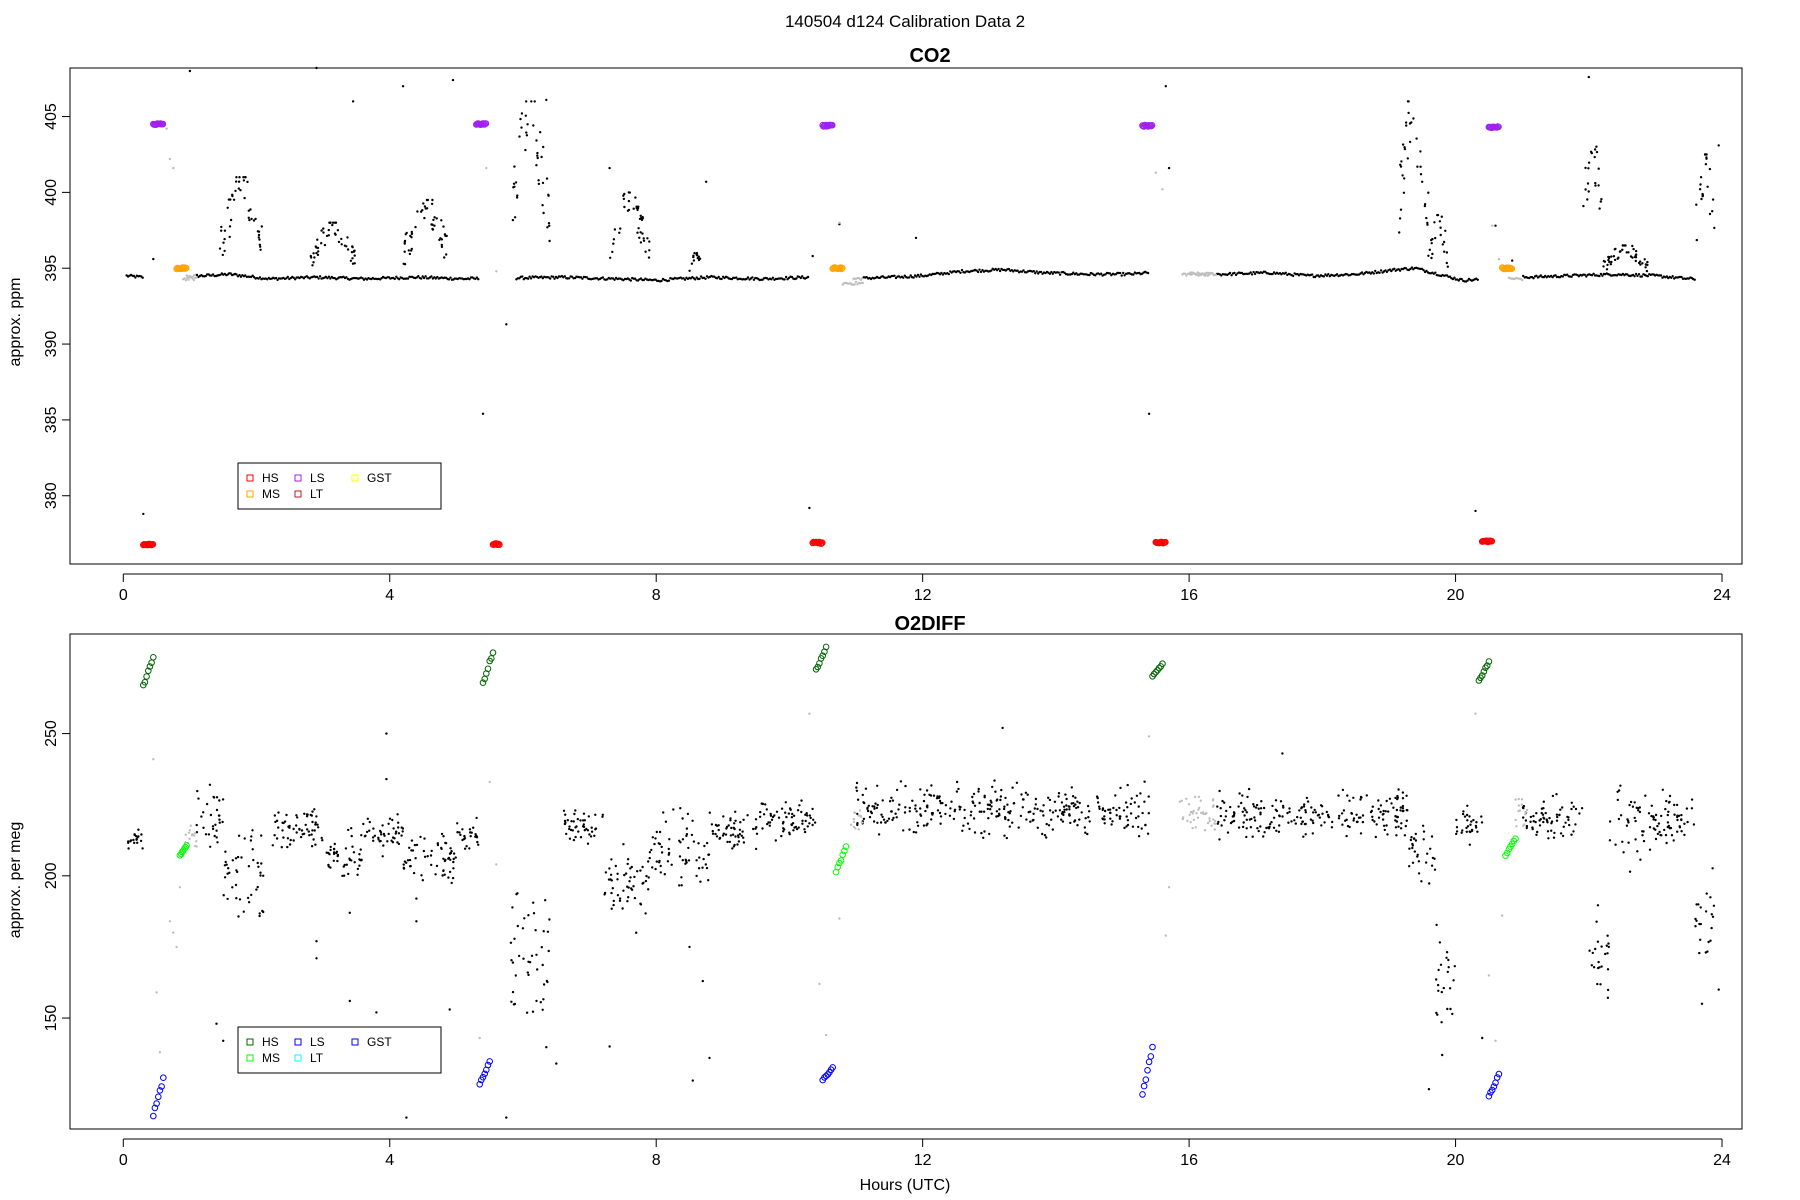  Describe the element at coordinates (349, 912) in the screenshot. I see `o2diff-outlier-point` at that location.